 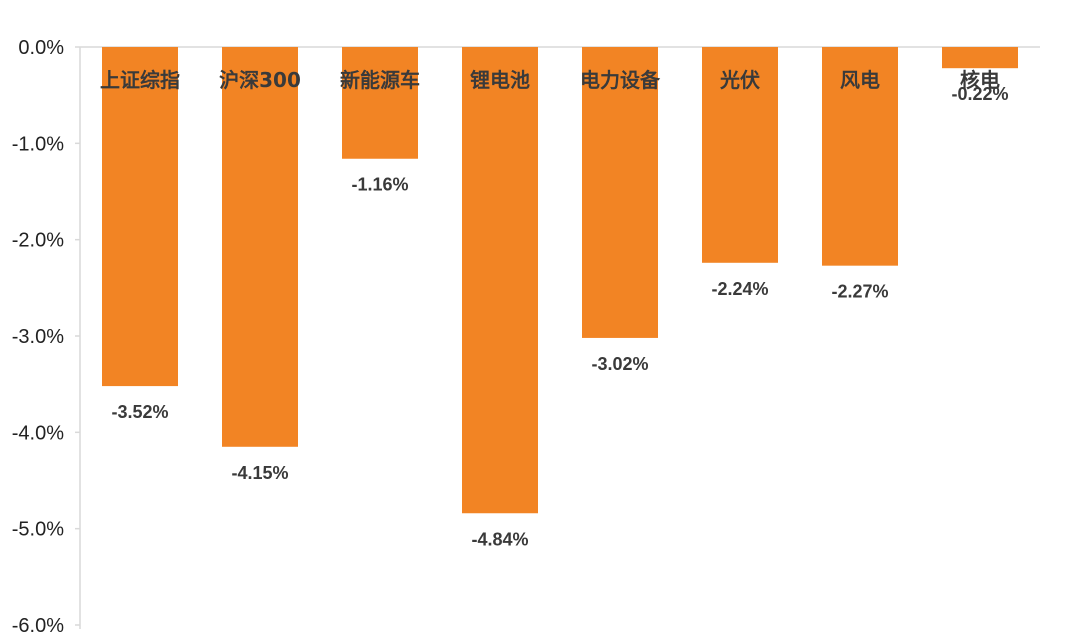 What do you see at coordinates (379, 185) in the screenshot?
I see `data-label: -1.16%` at bounding box center [379, 185].